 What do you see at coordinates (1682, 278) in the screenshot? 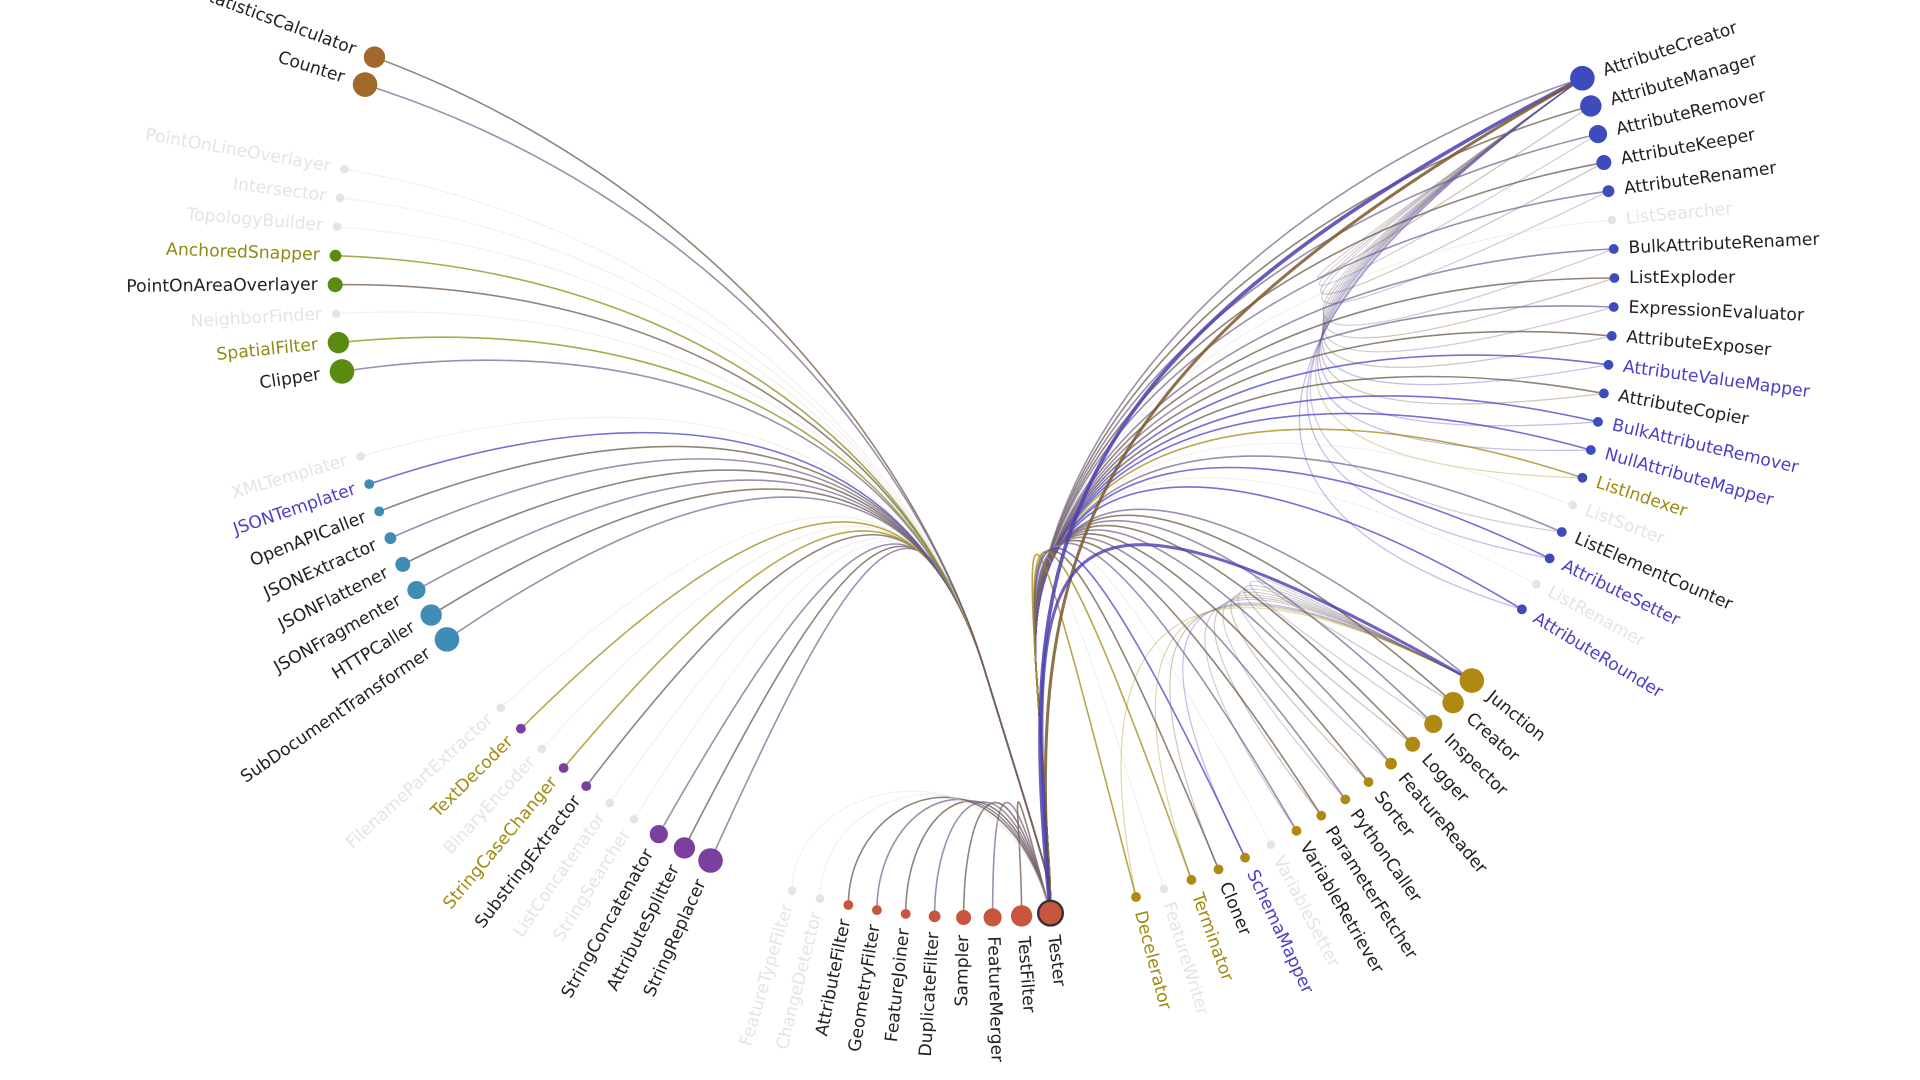
I see `node-label: ListExploder` at bounding box center [1682, 278].